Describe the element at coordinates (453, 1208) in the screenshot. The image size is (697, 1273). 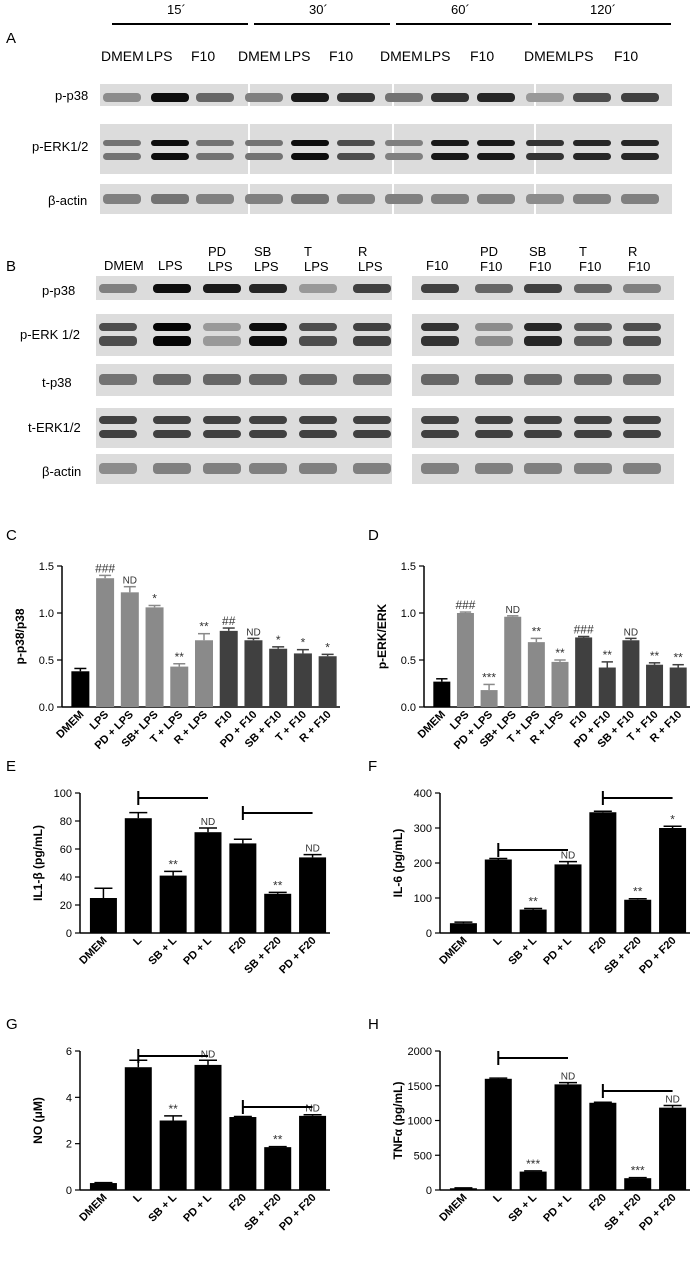
I see `category-label: DMEM` at that location.